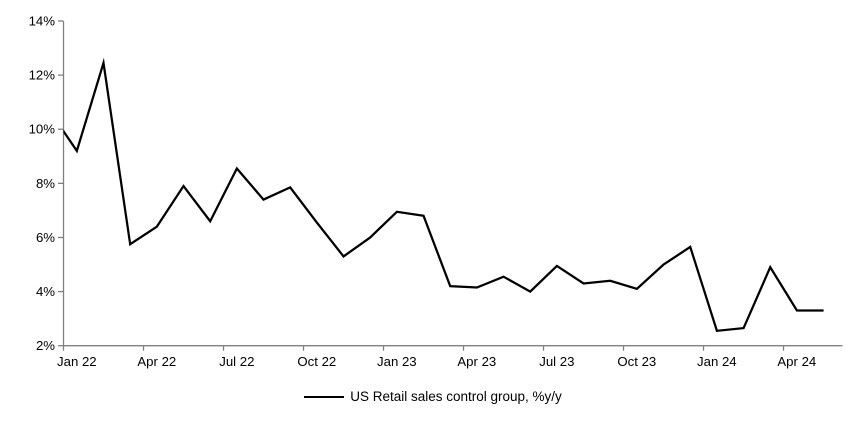  What do you see at coordinates (456, 396) in the screenshot?
I see `legend-label: US Retail sales control group, %y/y` at bounding box center [456, 396].